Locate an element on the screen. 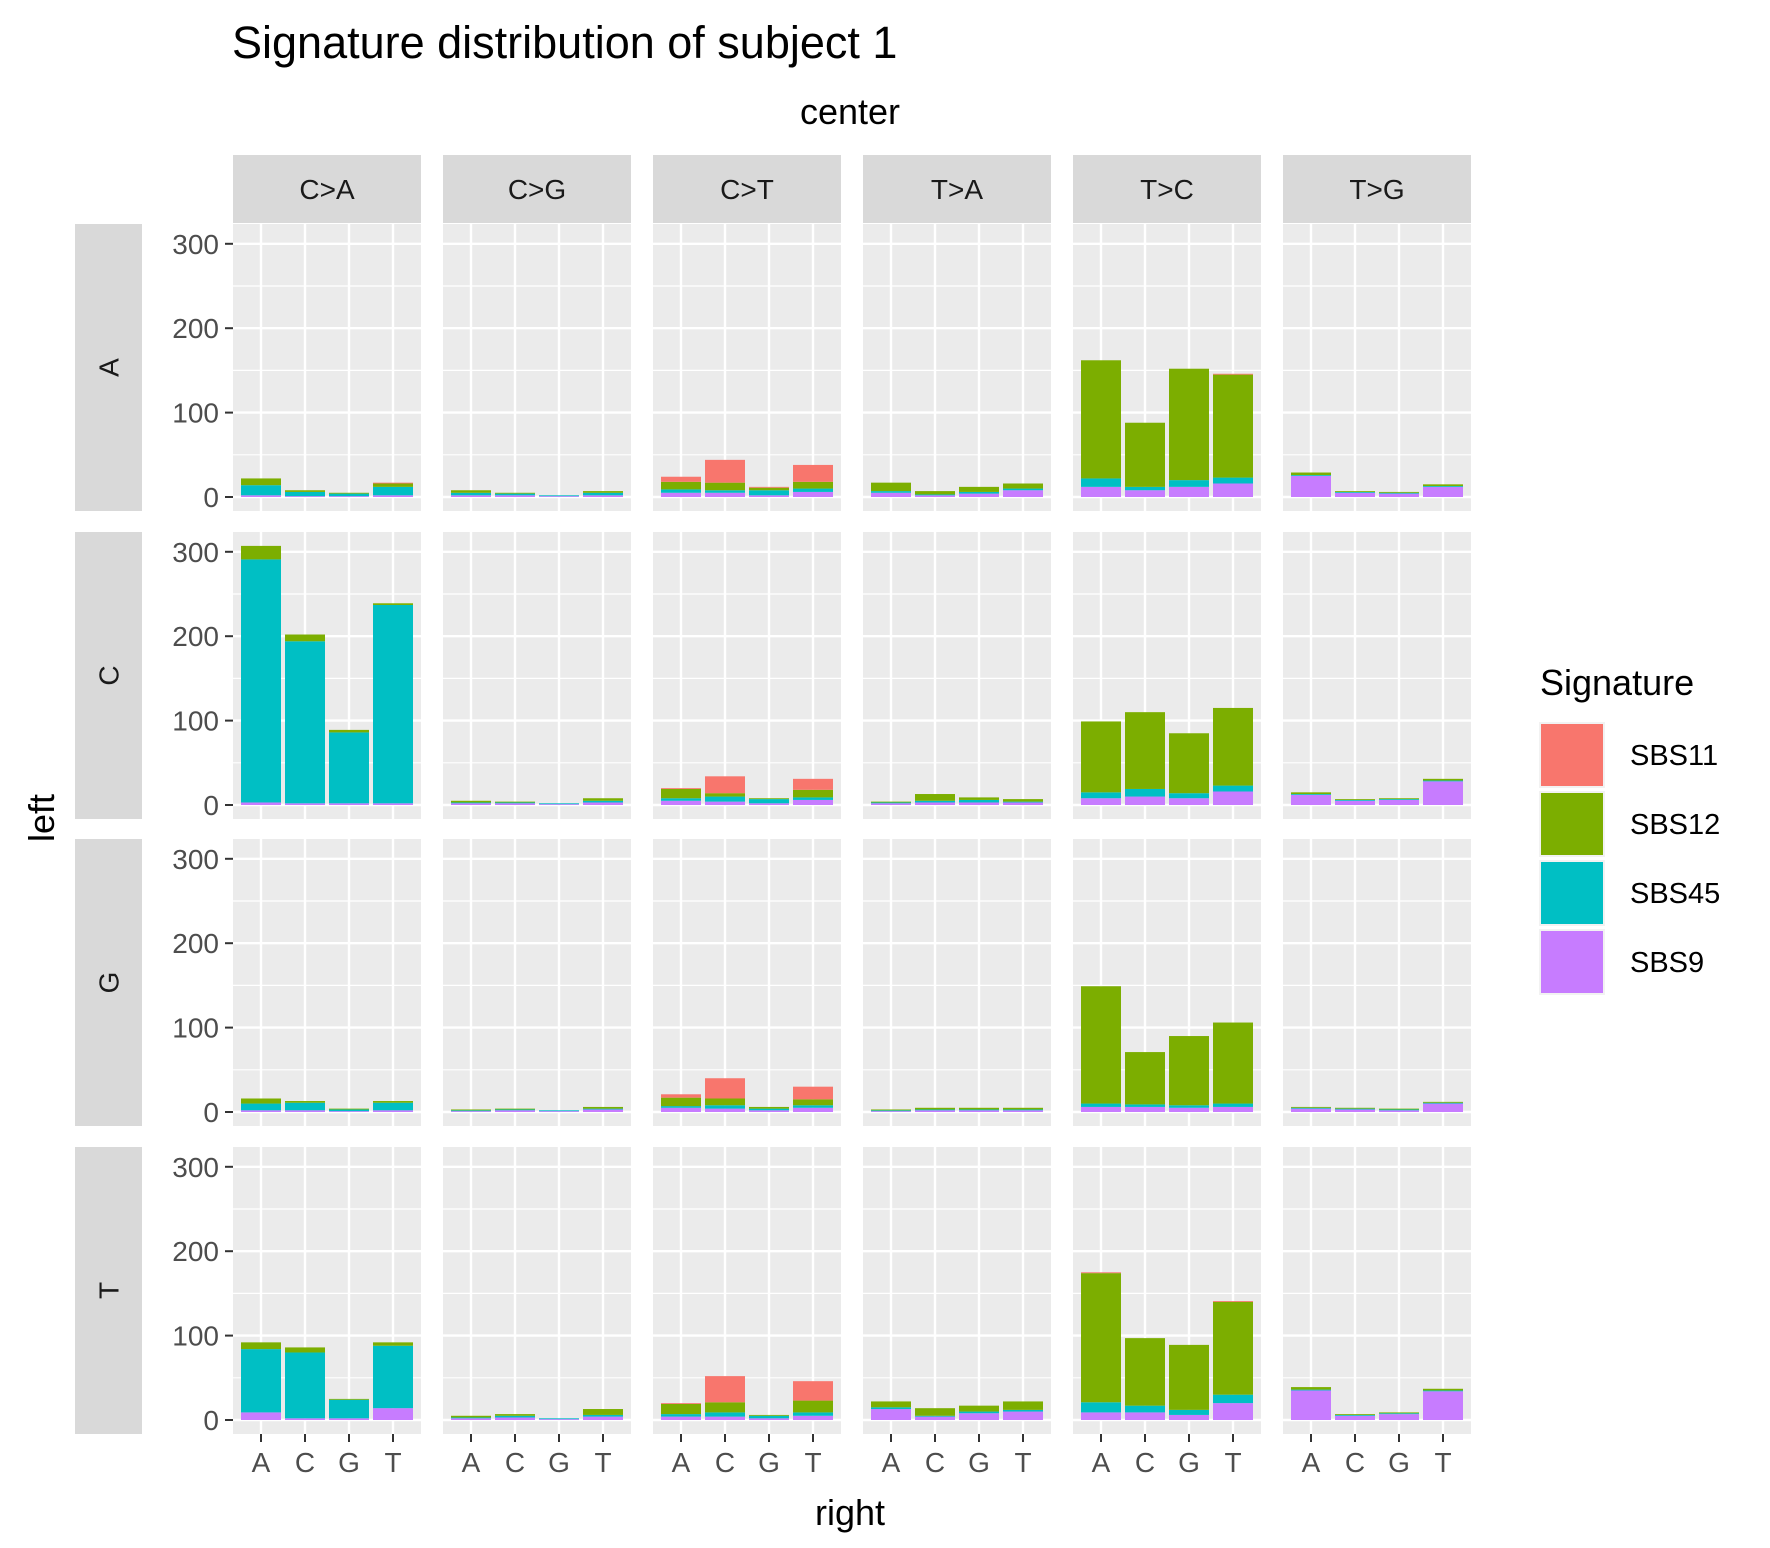 The width and height of the screenshot is (1770, 1548). facet-strip-row-label: A is located at coordinates (109, 367).